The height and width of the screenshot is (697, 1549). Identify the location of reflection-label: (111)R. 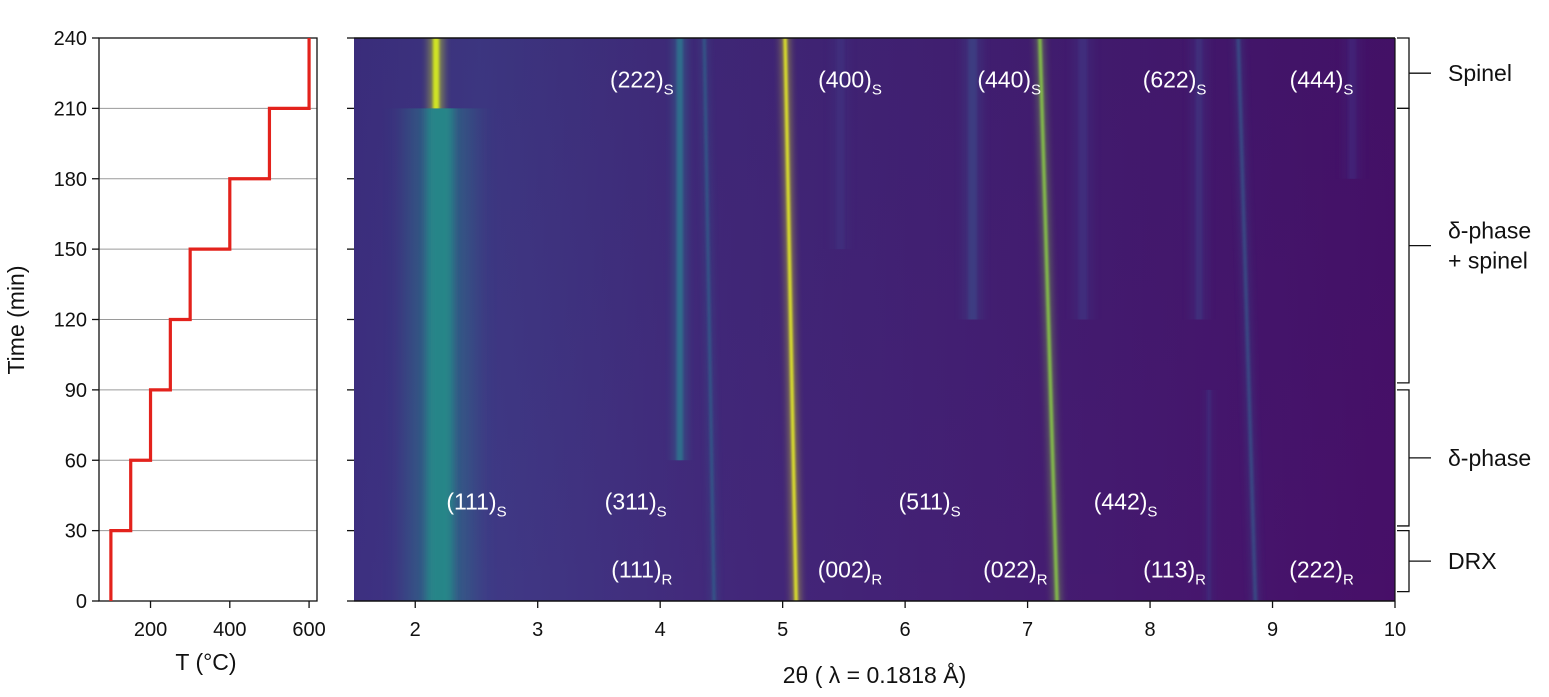
(641, 573).